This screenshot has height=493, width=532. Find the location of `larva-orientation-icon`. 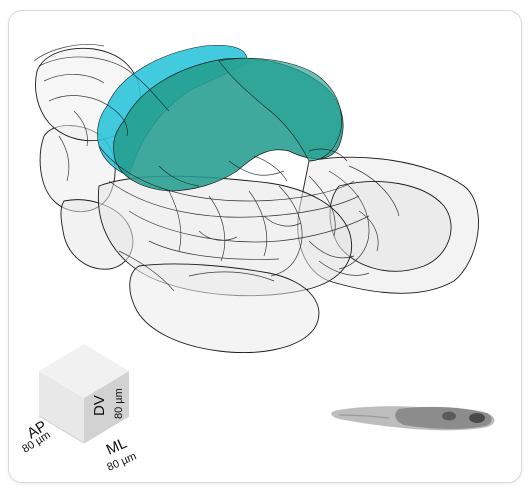

larva-orientation-icon is located at coordinates (413, 418).